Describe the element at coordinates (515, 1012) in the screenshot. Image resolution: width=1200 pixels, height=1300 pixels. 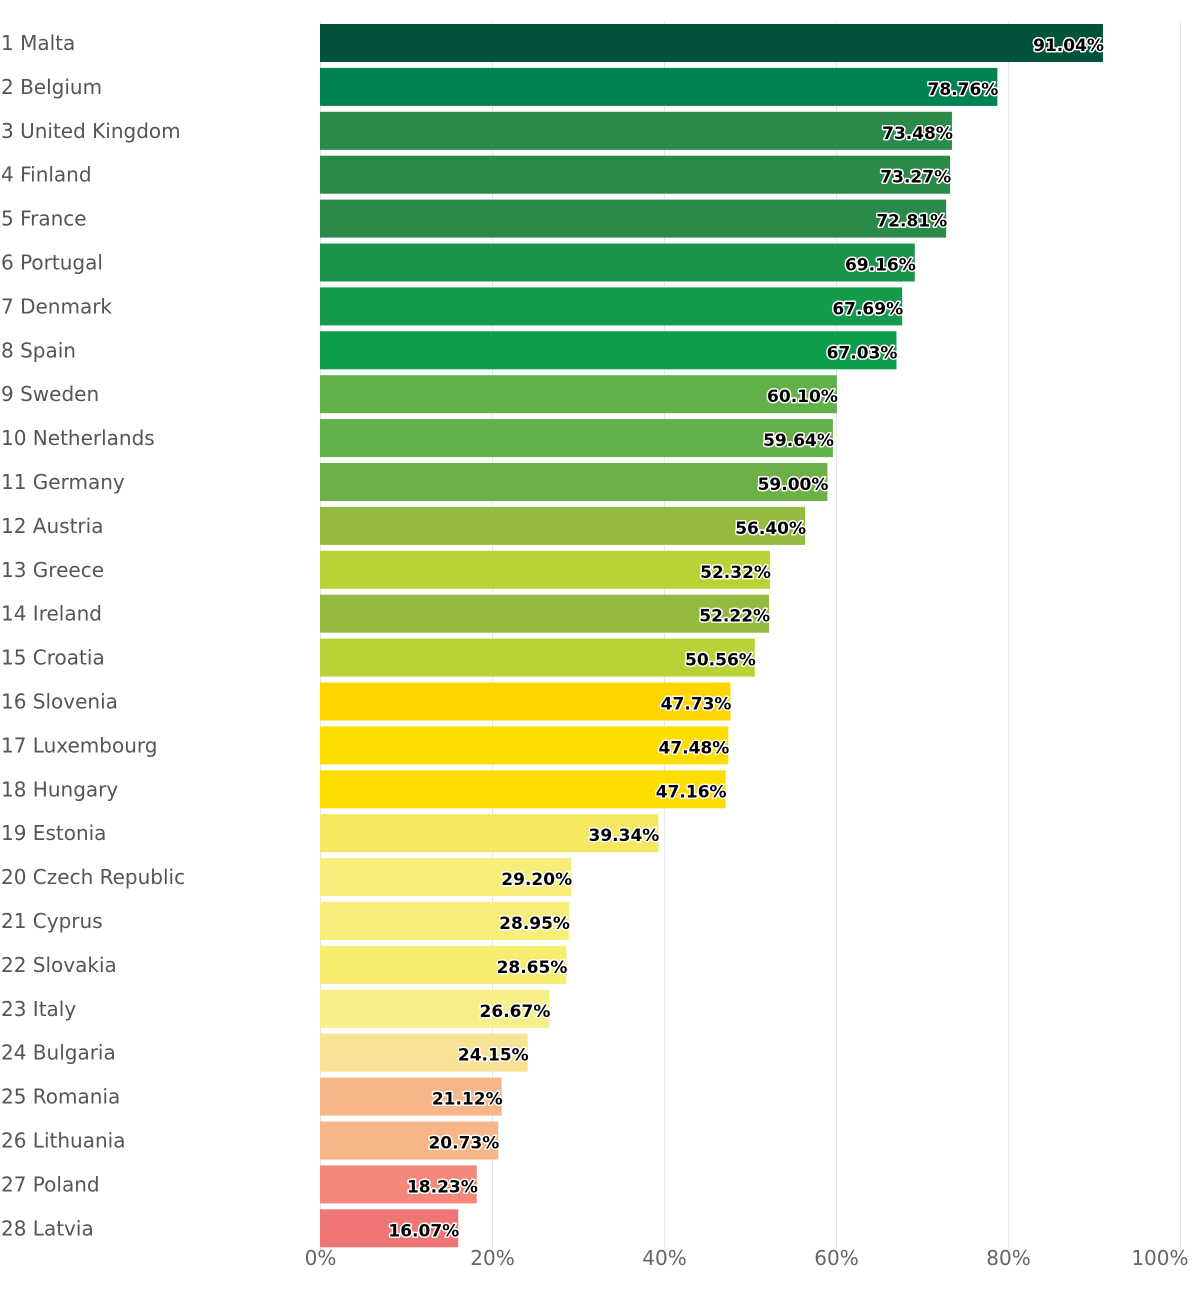
I see `data-label: 26.67%` at that location.